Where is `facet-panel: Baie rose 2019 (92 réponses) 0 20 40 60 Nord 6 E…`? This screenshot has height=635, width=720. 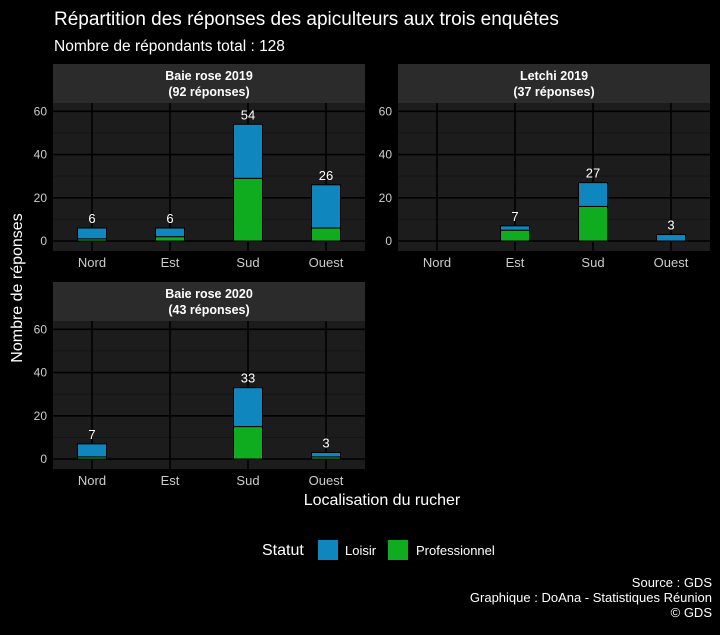
facet-panel: Baie rose 2019 (92 réponses) 0 20 40 60 Nord 6 E… is located at coordinates (199, 167).